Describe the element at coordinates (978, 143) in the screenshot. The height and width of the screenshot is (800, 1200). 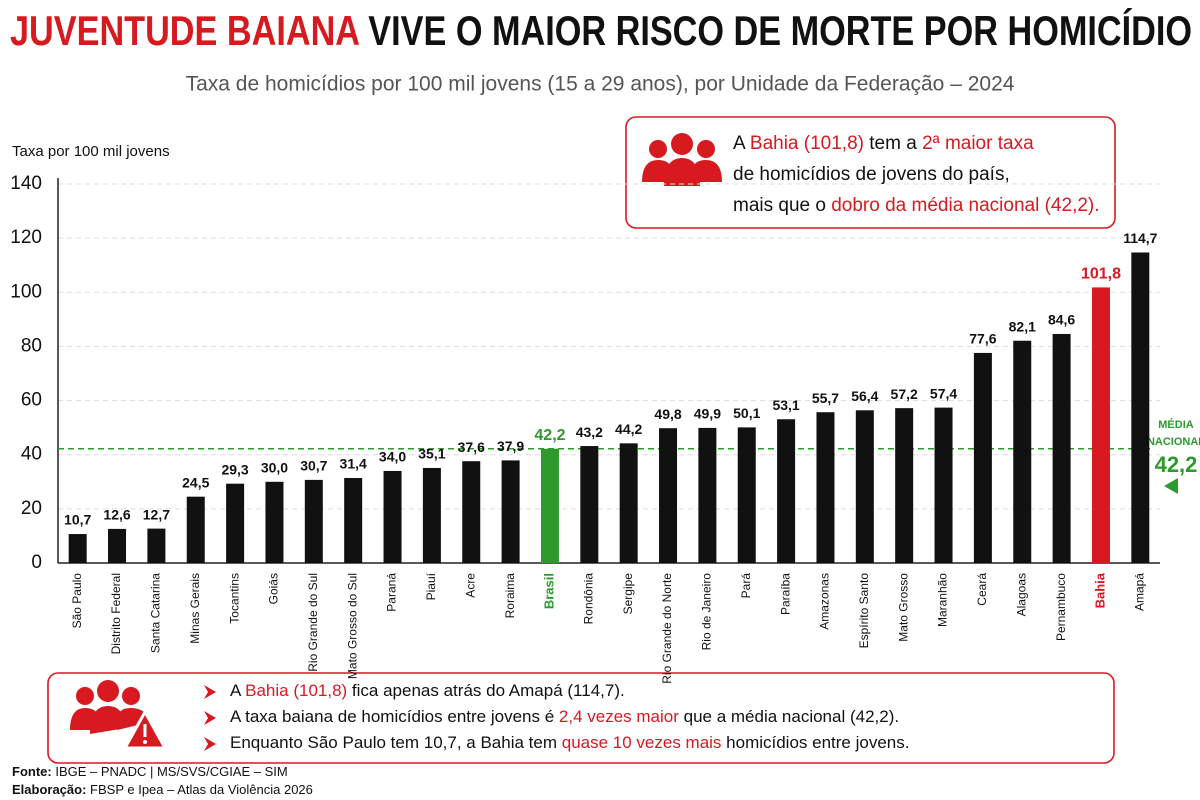
I see `text-segment: 2ª maior taxa` at that location.